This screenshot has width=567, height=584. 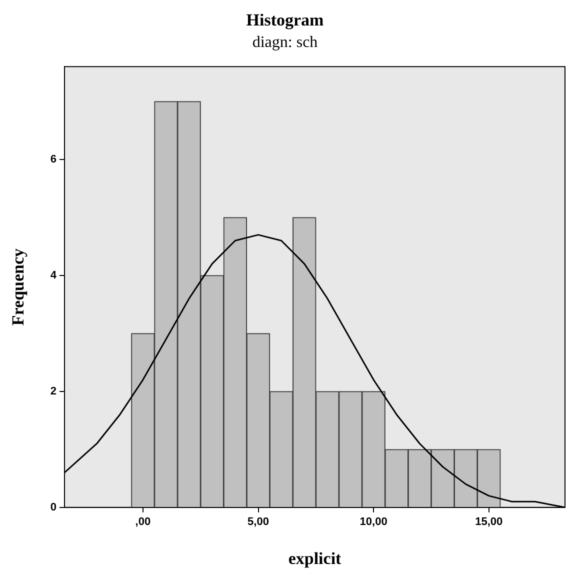 I want to click on x-tick-label: 5,00, so click(x=258, y=522).